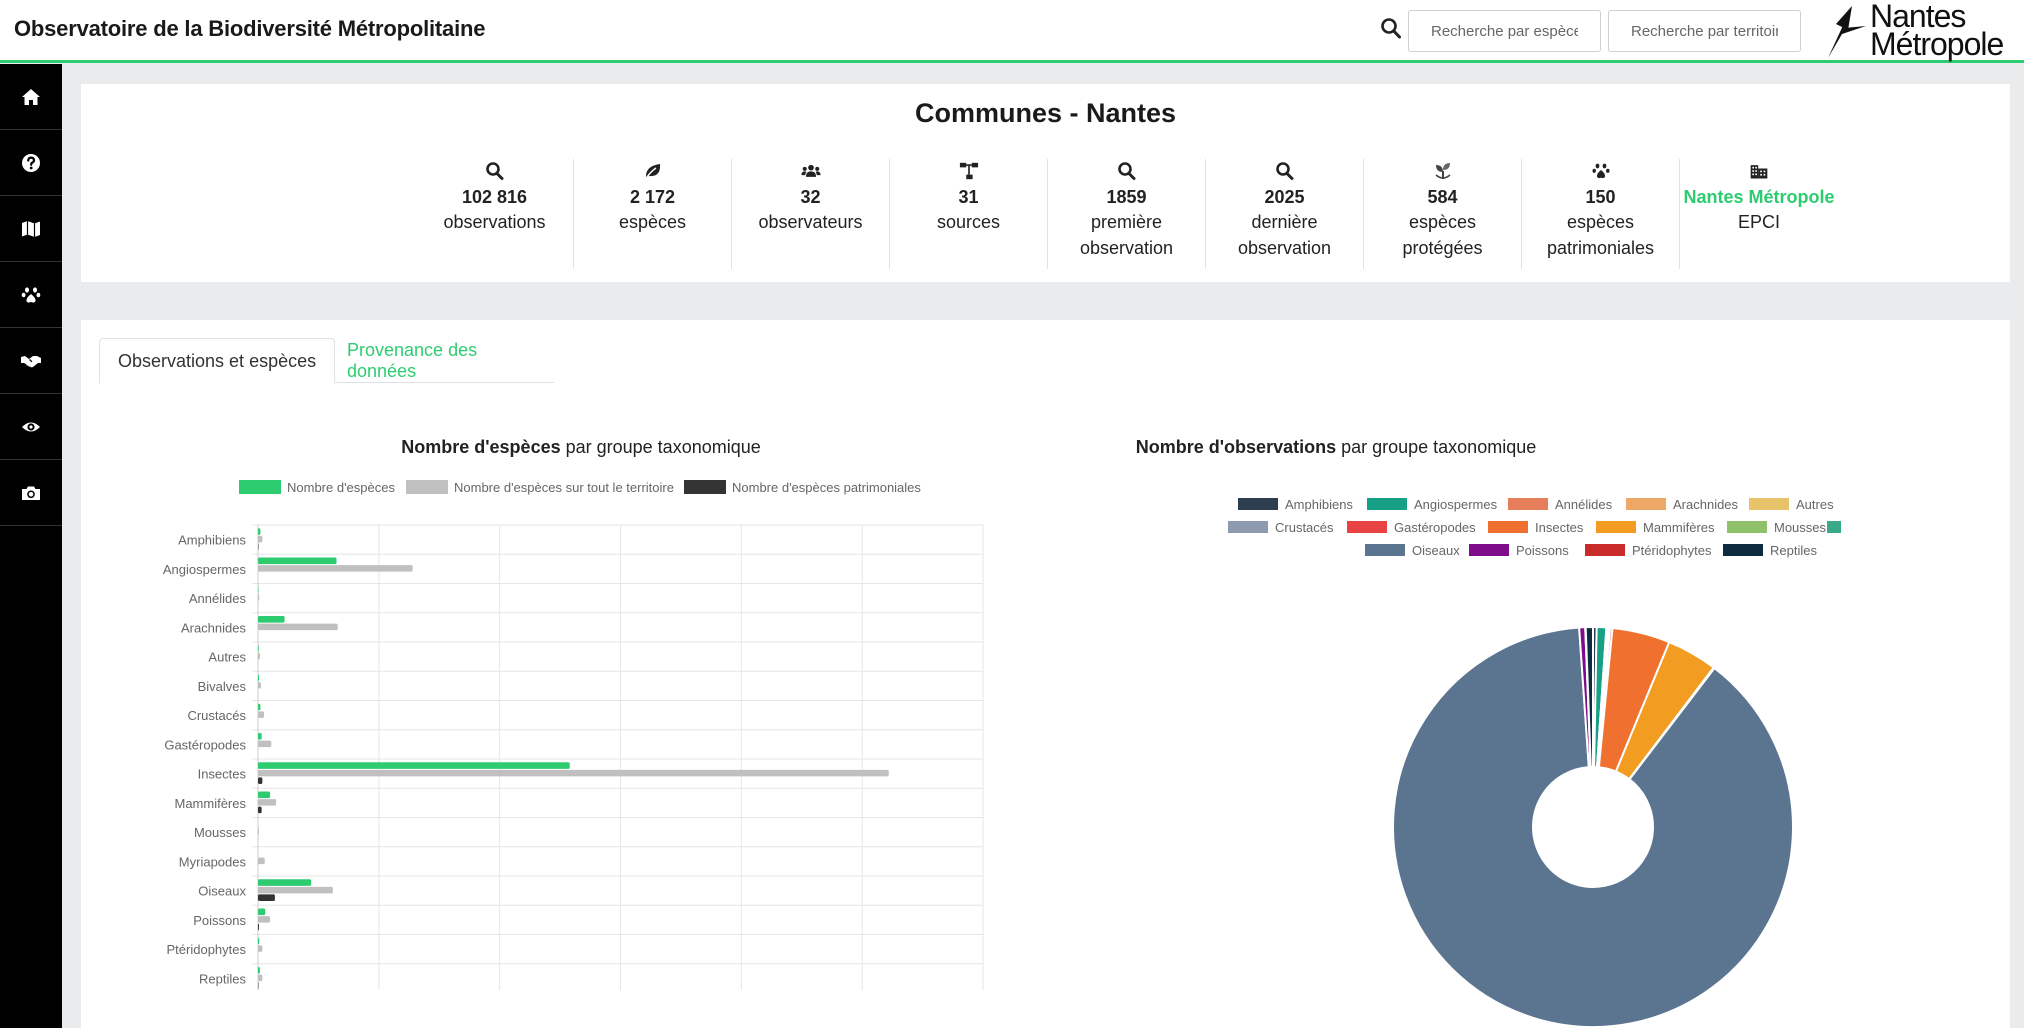 This screenshot has height=1028, width=2024. What do you see at coordinates (298, 627) in the screenshot?
I see `bar-arachnides-nombre-d-especes-sur-tout-le-territoire` at bounding box center [298, 627].